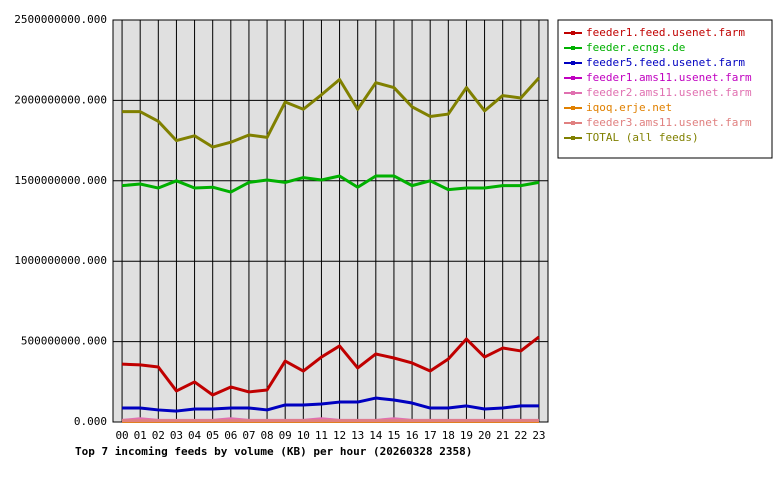  What do you see at coordinates (60, 180) in the screenshot?
I see `y-tick-label: 1500000000.000` at bounding box center [60, 180].